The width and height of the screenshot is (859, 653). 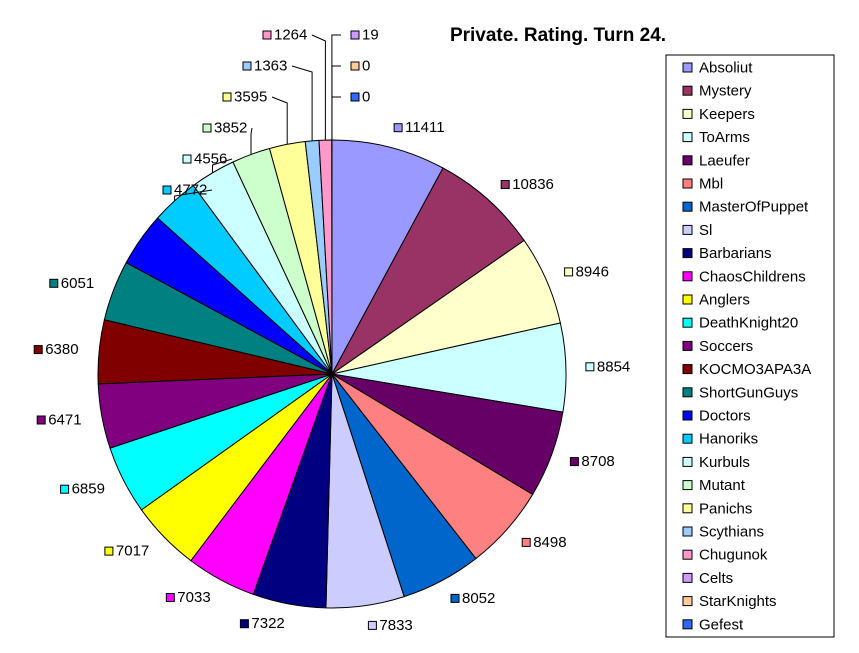 What do you see at coordinates (711, 184) in the screenshot?
I see `legend-label-5: Mbl` at bounding box center [711, 184].